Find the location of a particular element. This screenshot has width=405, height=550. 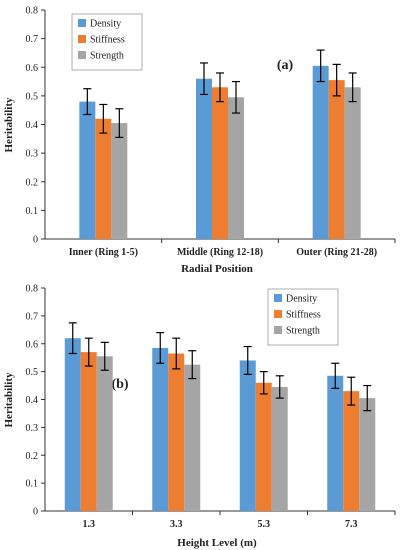

panel-a-legend-label-stiffness: Stiffness is located at coordinates (107, 40).